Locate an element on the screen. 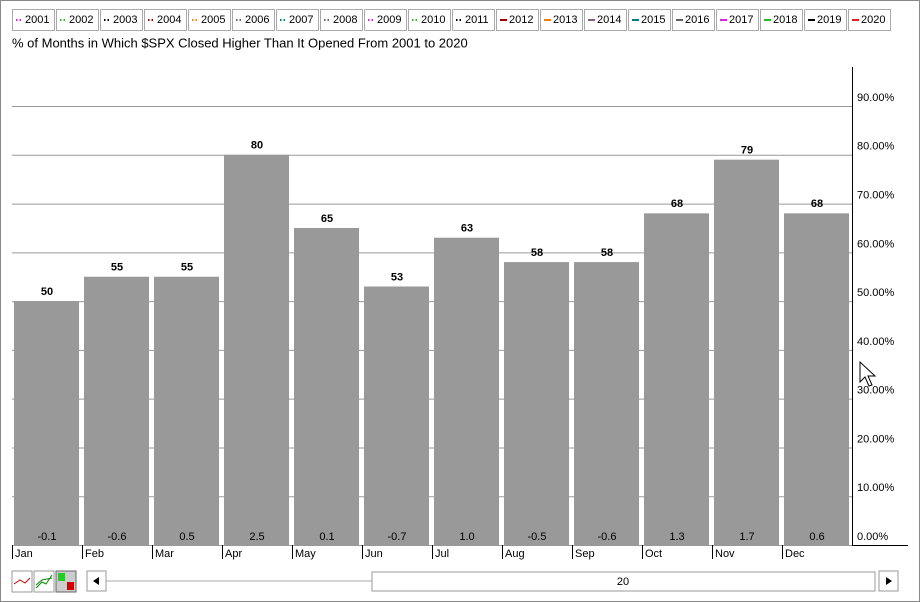 Image resolution: width=920 pixels, height=602 pixels. y-tick-label: 30.00% is located at coordinates (876, 391).